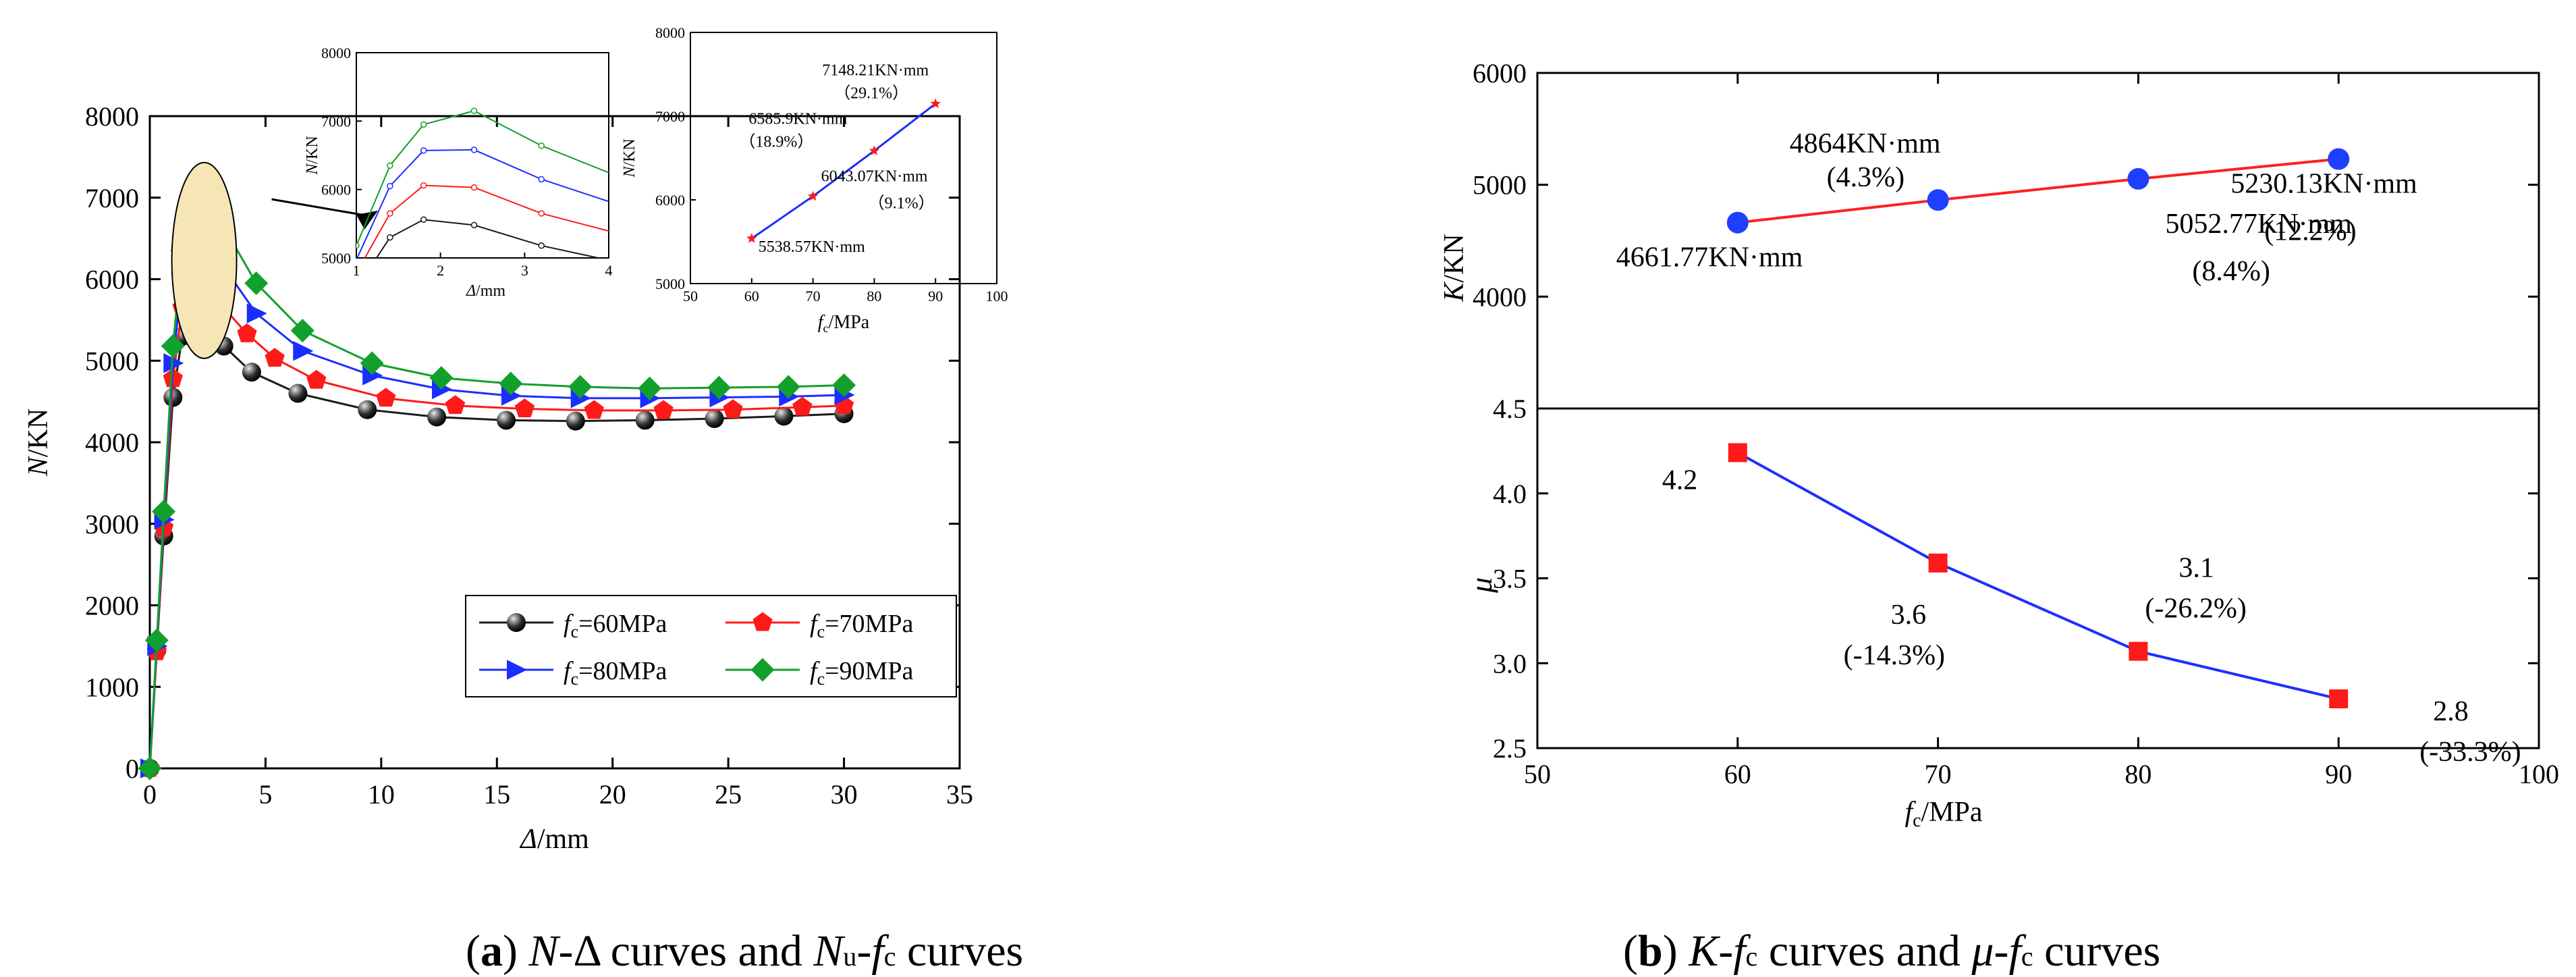  I want to click on x-tick-label: 100, so click(997, 296).